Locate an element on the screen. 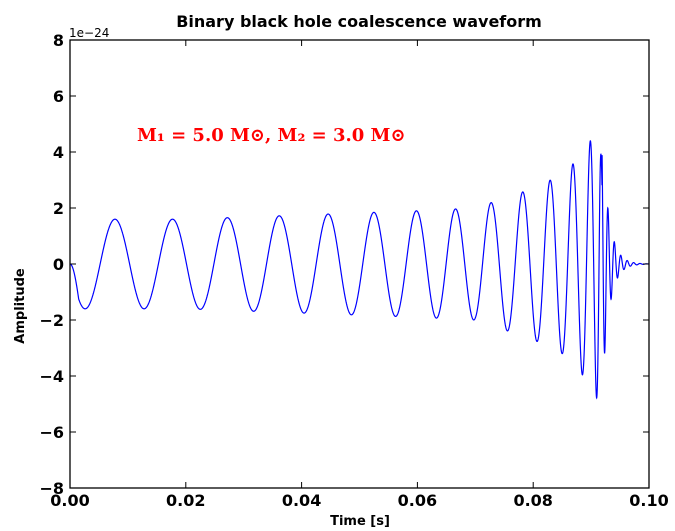 Image resolution: width=675 pixels, height=531 pixels. y-tick-label: 8 is located at coordinates (58, 40).